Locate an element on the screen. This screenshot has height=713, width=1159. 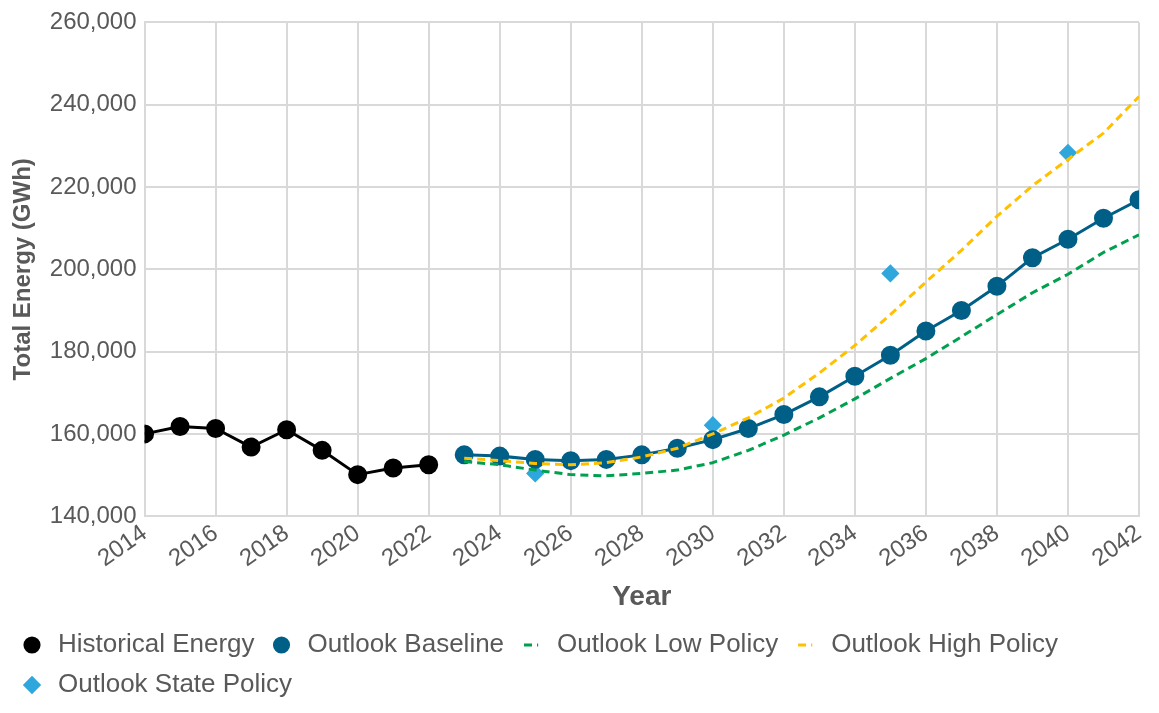
x-axis-title: Year is located at coordinates (642, 595).